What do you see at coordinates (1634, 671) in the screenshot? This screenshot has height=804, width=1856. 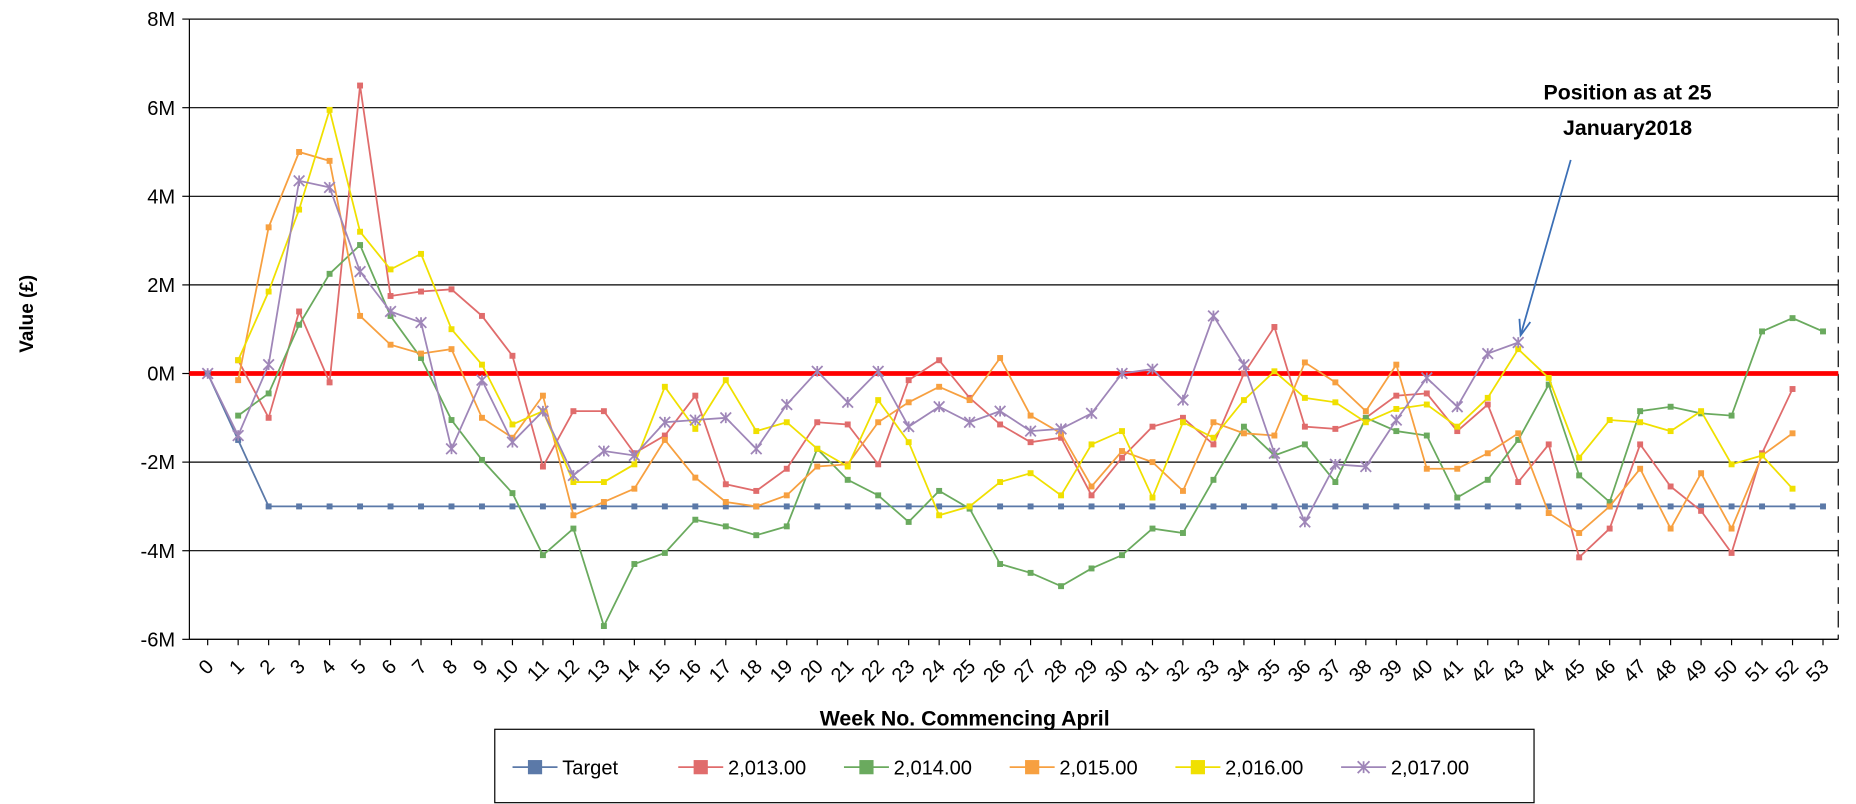 I see `x-tick-label: 47` at bounding box center [1634, 671].